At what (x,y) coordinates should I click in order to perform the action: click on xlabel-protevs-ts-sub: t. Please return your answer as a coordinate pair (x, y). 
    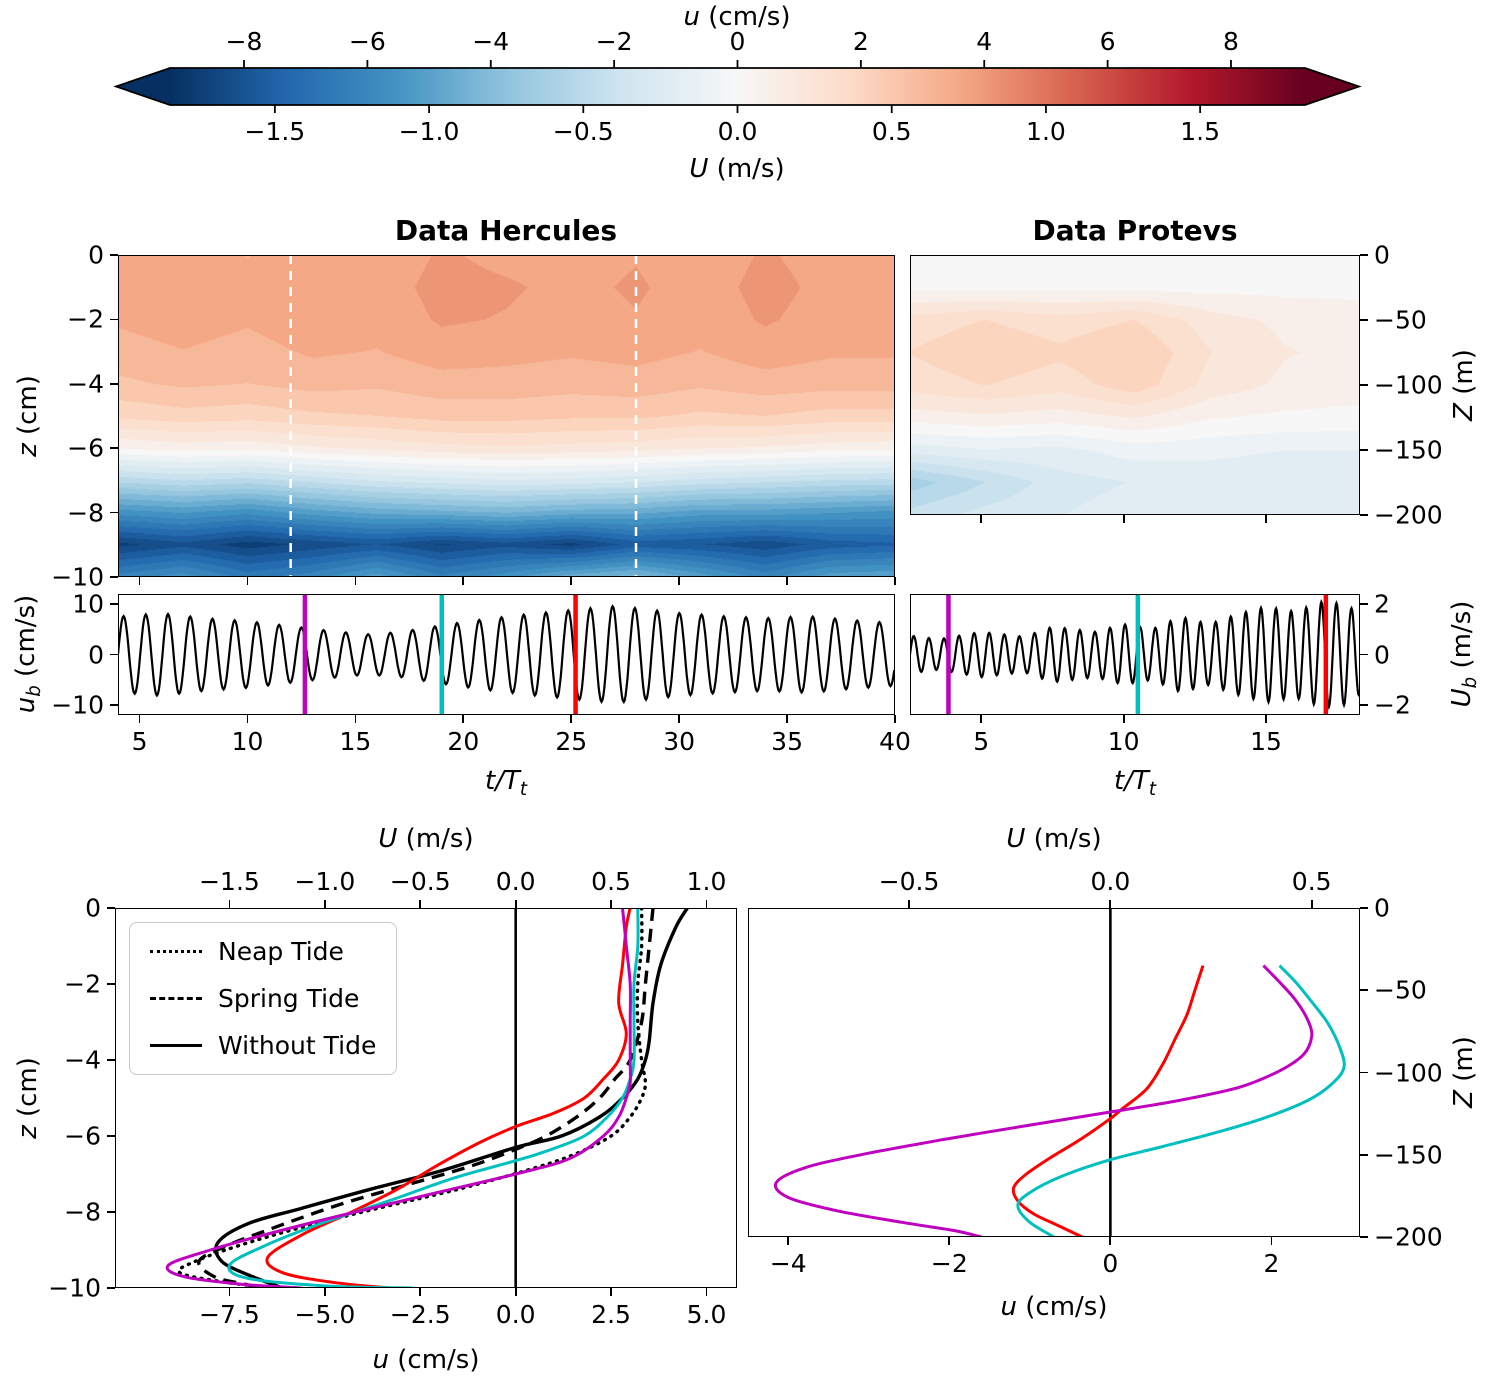
    Looking at the image, I should click on (1152, 790).